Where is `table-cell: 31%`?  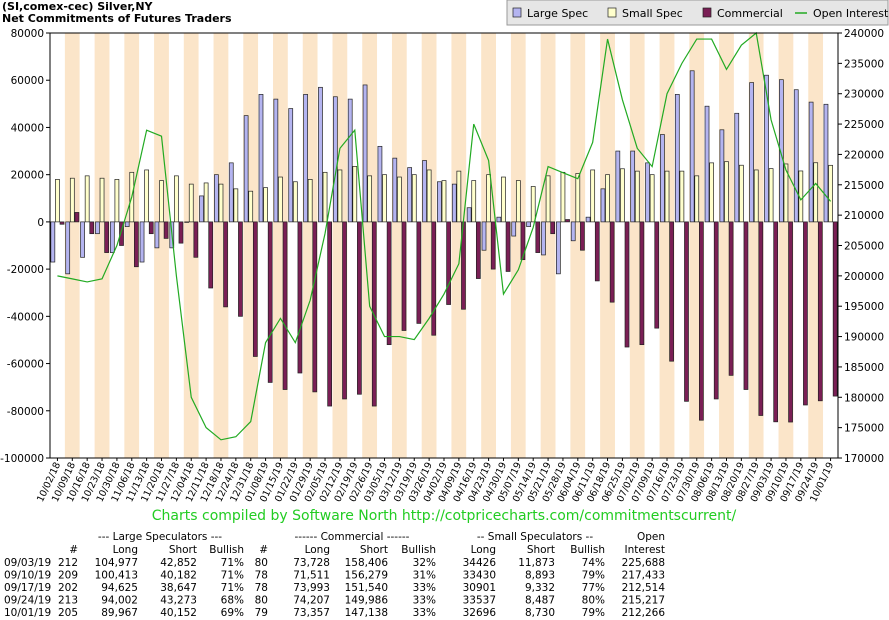
table-cell: 31% is located at coordinates (424, 576).